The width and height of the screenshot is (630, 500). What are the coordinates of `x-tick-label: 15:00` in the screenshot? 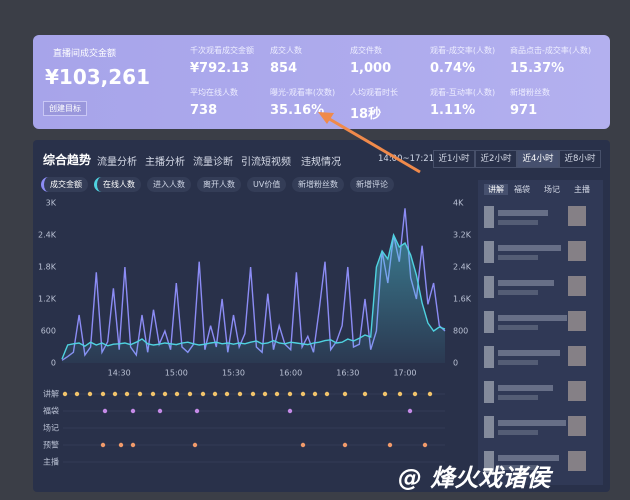 It's located at (176, 373).